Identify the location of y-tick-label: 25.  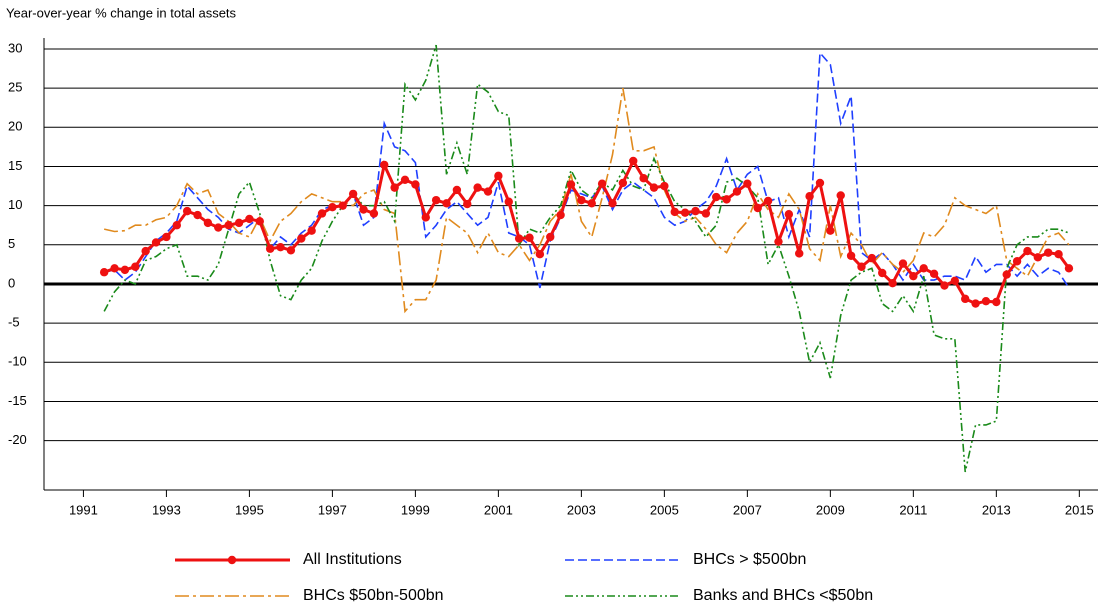
(15, 87).